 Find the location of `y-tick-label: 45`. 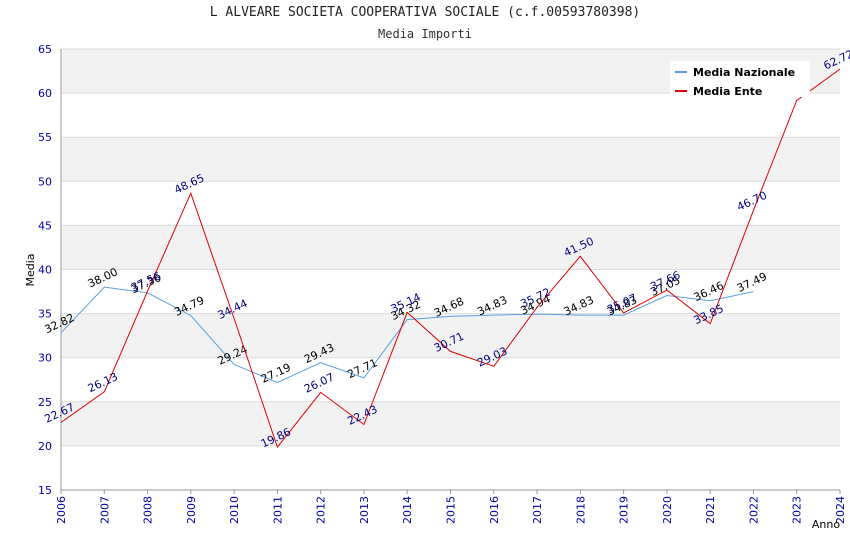

y-tick-label: 45 is located at coordinates (45, 225).